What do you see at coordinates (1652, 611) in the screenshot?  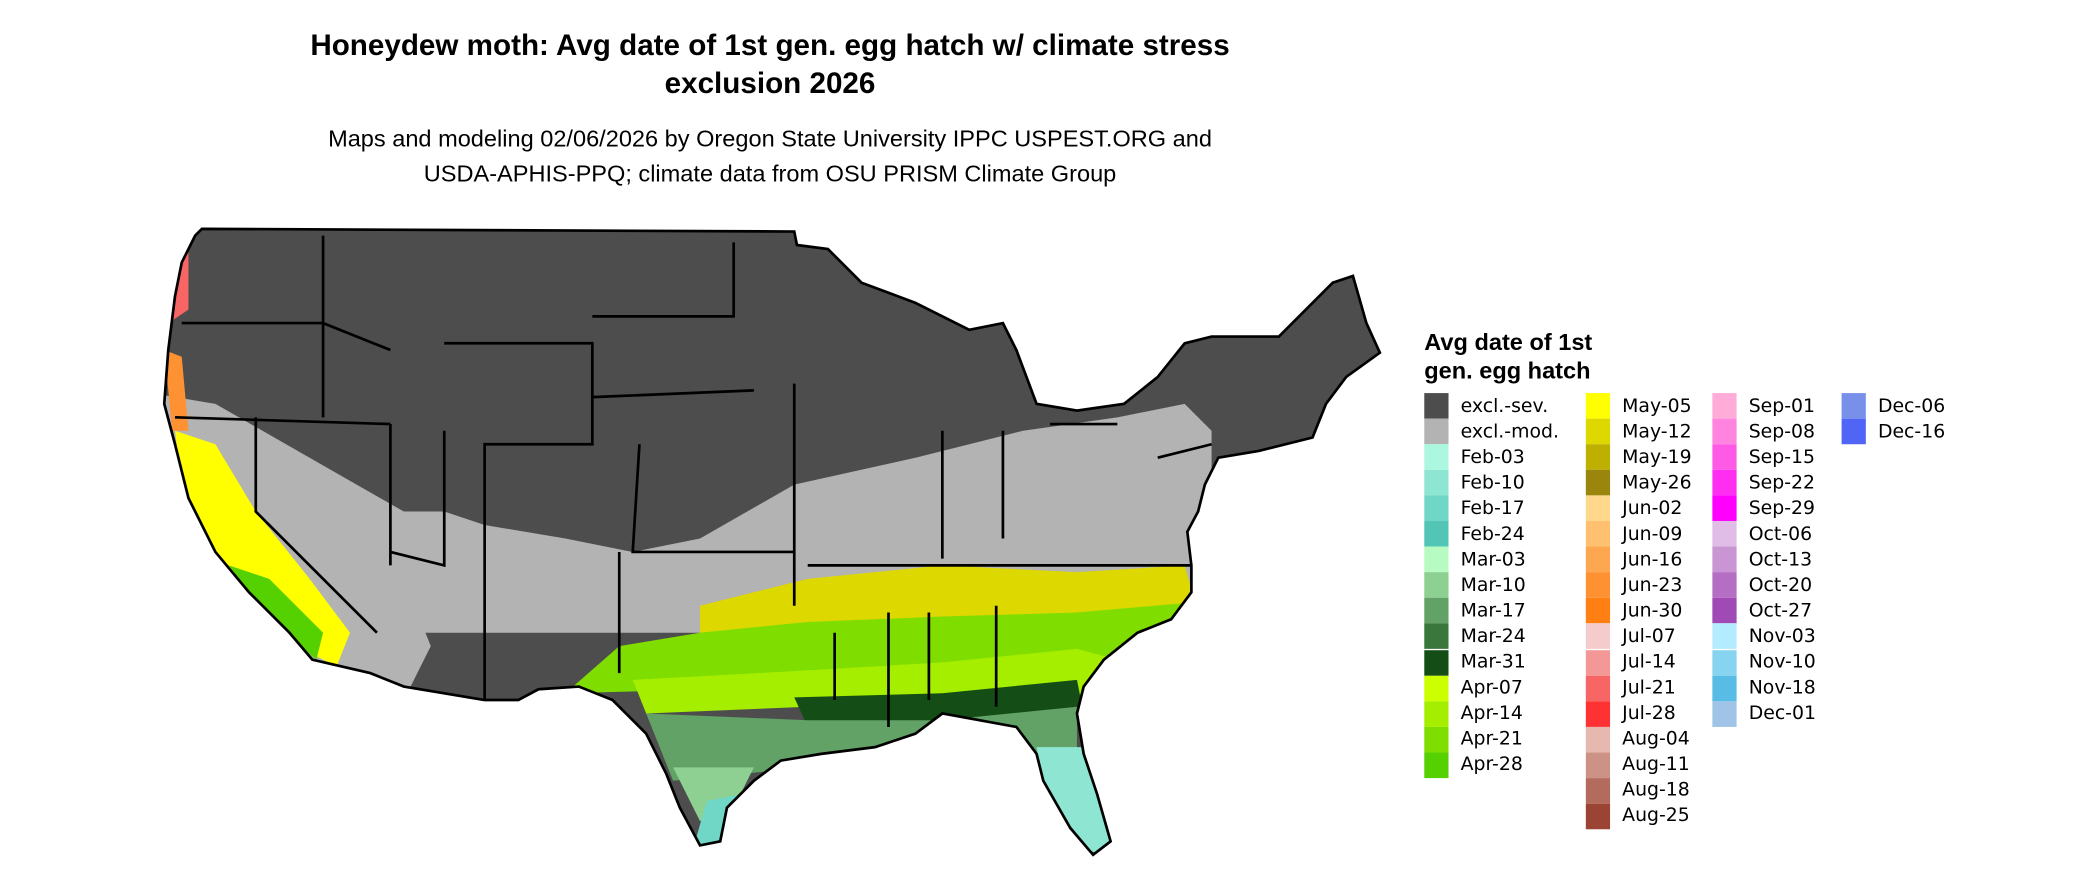 I see `legend-label: Jun-30` at bounding box center [1652, 611].